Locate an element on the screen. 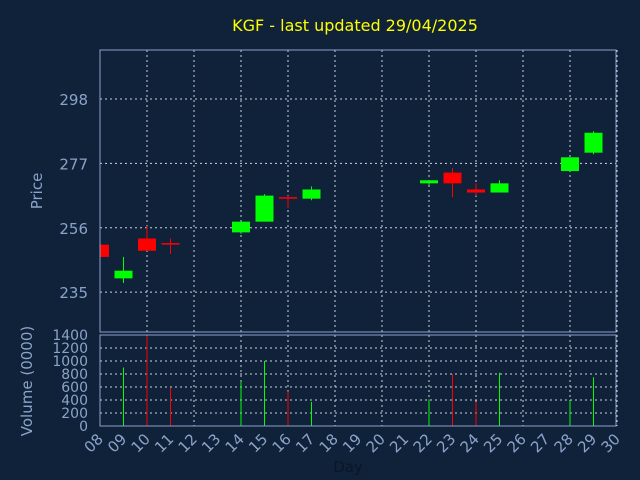 This screenshot has height=480, width=640. price-y-ticks: 235 256 277 298 is located at coordinates (73, 196).